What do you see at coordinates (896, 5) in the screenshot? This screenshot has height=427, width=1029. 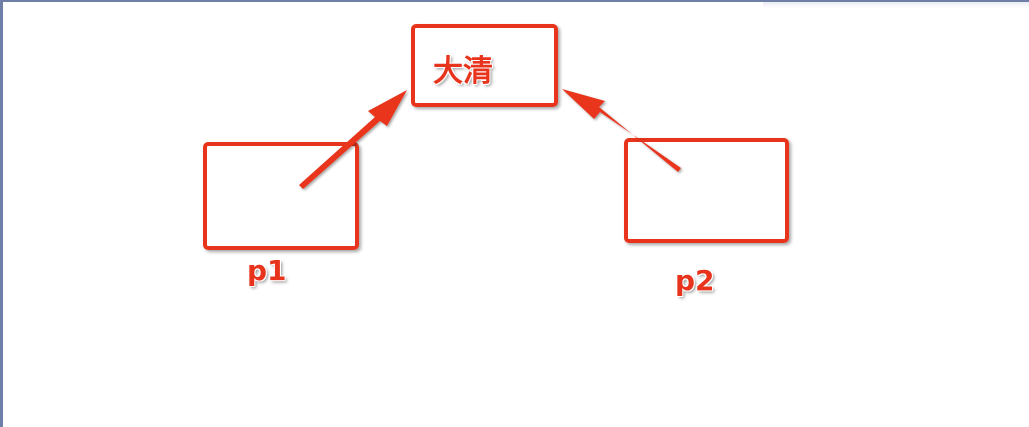 I see `window-shade` at bounding box center [896, 5].